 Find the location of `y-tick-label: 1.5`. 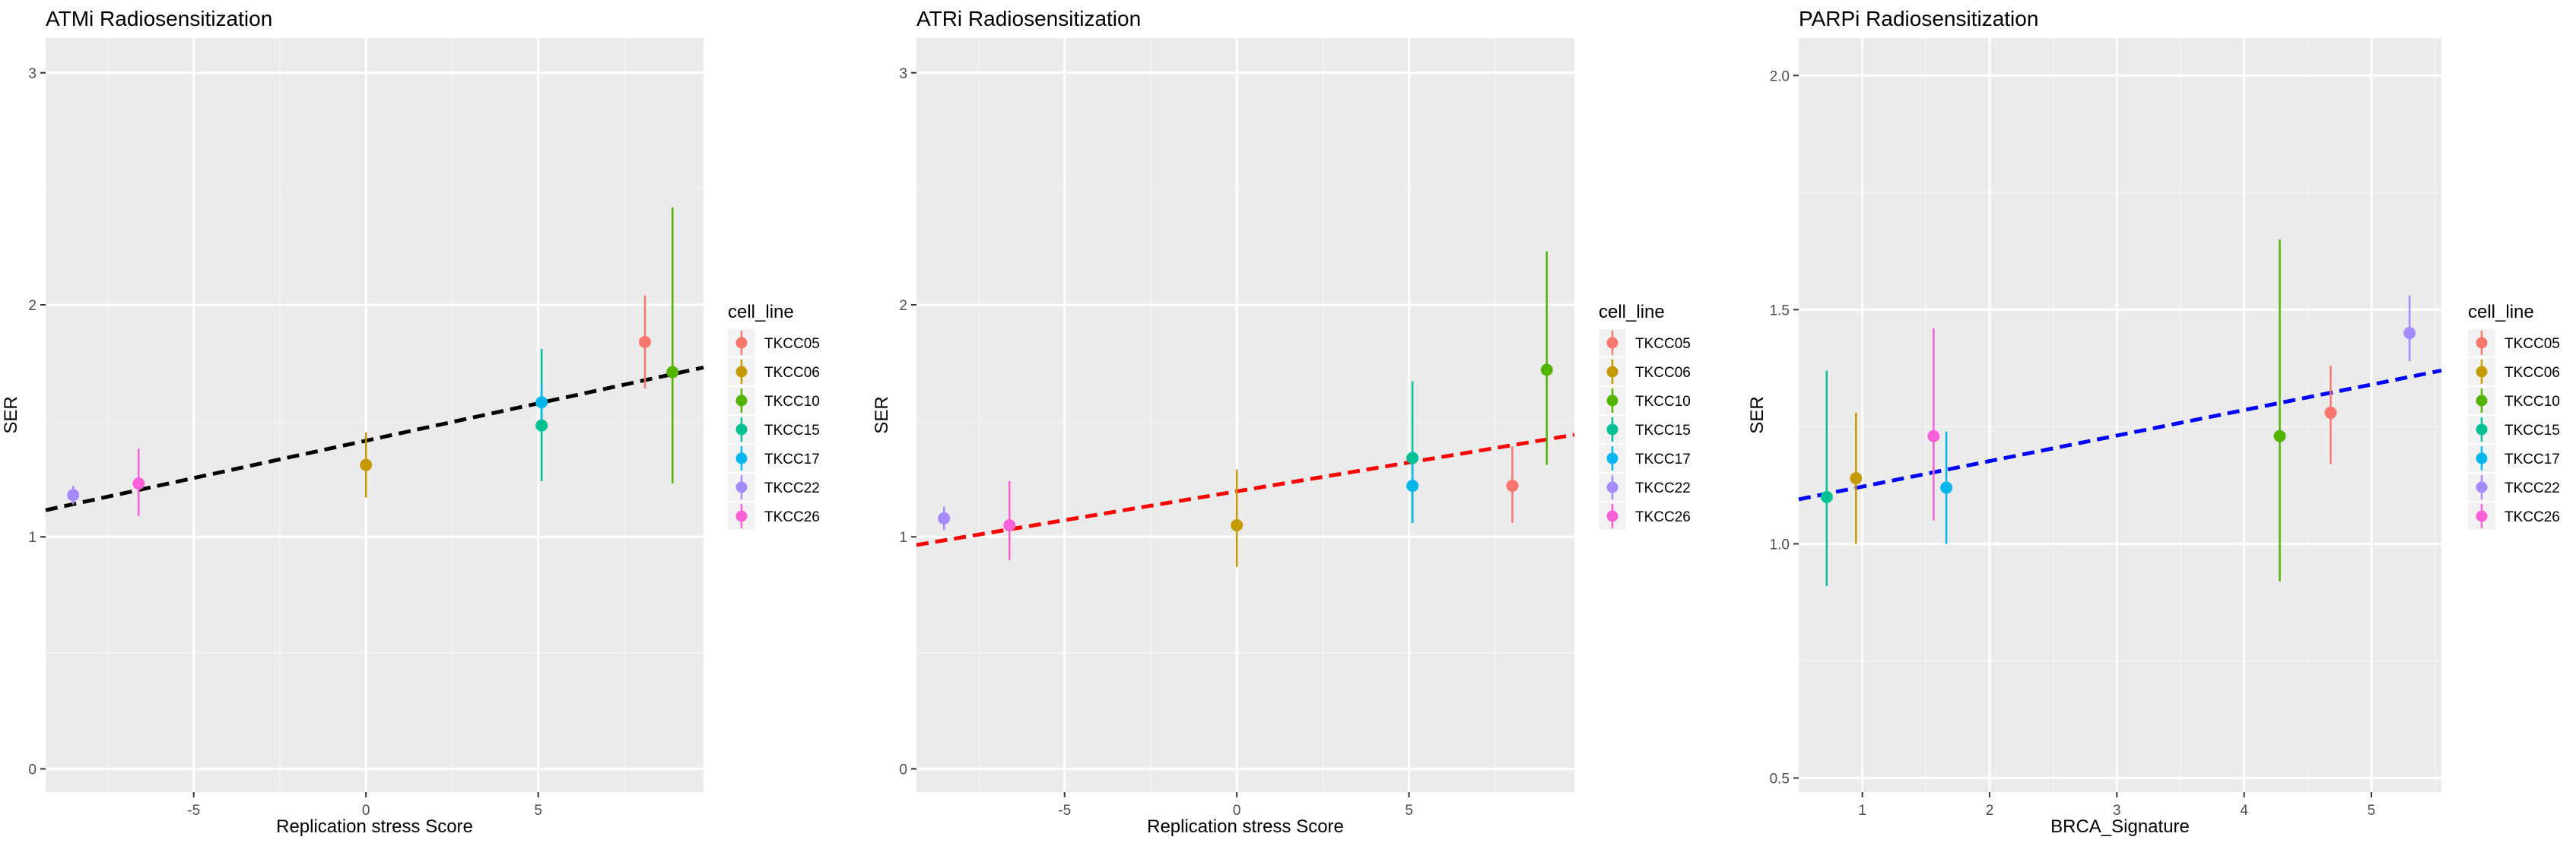

y-tick-label: 1.5 is located at coordinates (1780, 311).